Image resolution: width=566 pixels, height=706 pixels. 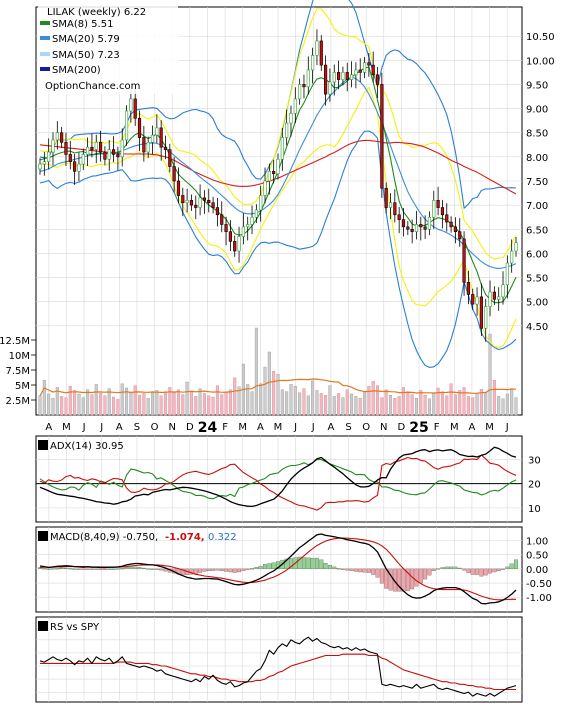 What do you see at coordinates (82, 24) in the screenshot?
I see `legend-label-sma8: SMA(8) 5.51` at bounding box center [82, 24].